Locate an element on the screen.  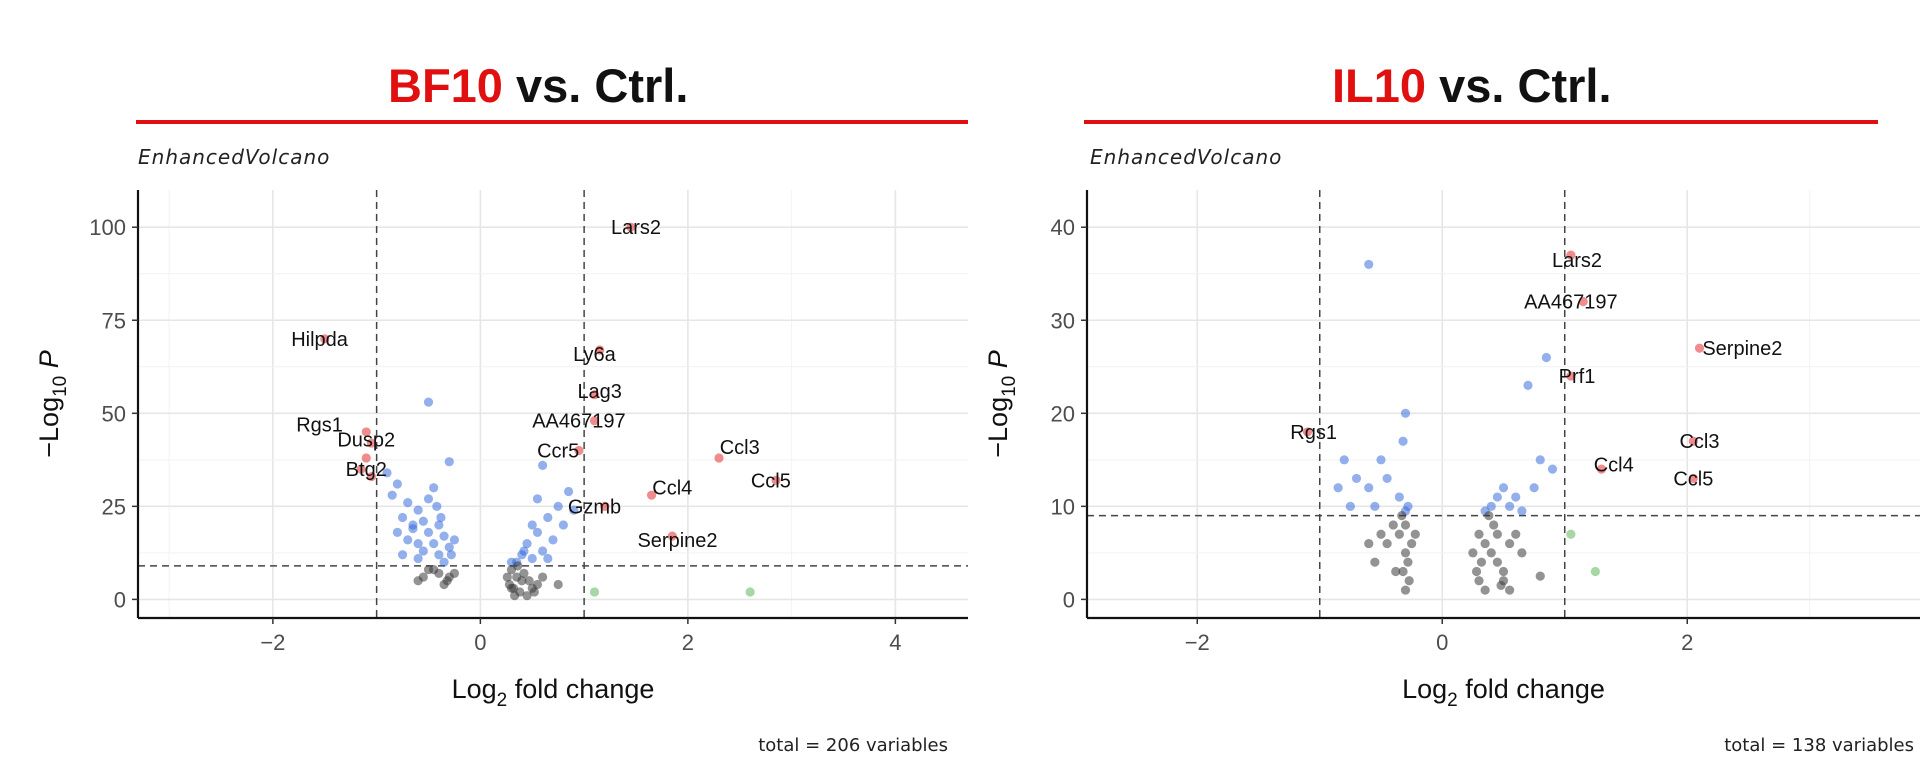
gene-label: Btg2 is located at coordinates (366, 470).